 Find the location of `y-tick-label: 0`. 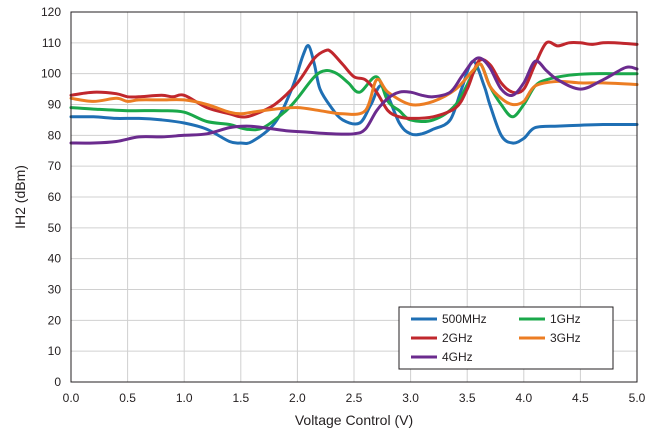

y-tick-label: 0 is located at coordinates (57, 382).